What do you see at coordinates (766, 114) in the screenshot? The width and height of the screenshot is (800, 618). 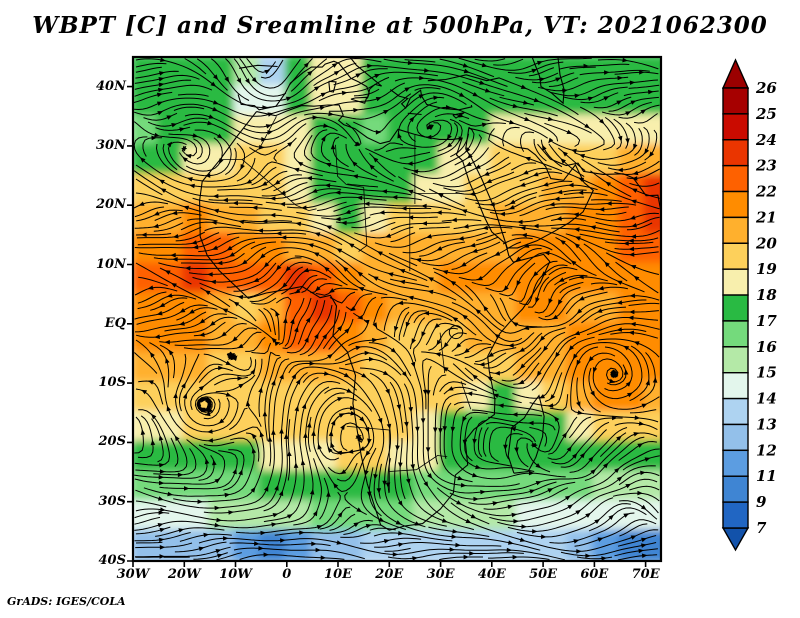 I see `colorbar-label: 25` at bounding box center [766, 114].